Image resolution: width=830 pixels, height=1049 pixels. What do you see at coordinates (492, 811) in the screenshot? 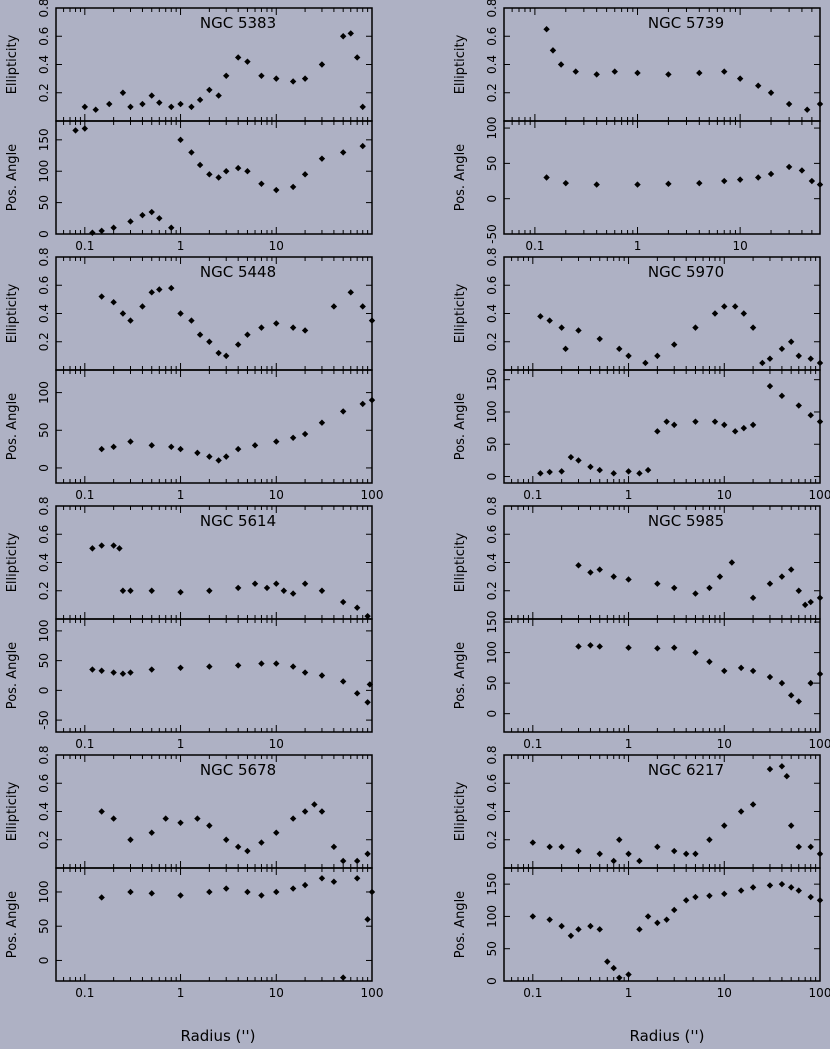
I see `ellipticity-tick-label: 0.4` at bounding box center [492, 811].